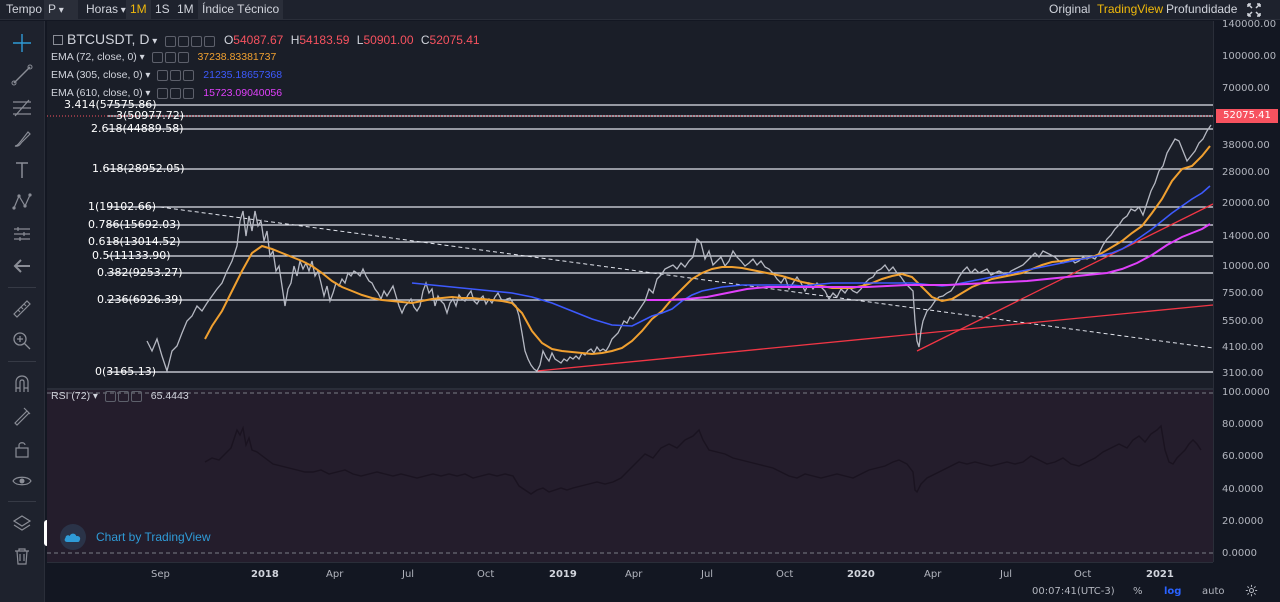 The image size is (1280, 602). What do you see at coordinates (1096, 591) in the screenshot?
I see `timezone-button: (UTC-3)` at bounding box center [1096, 591].